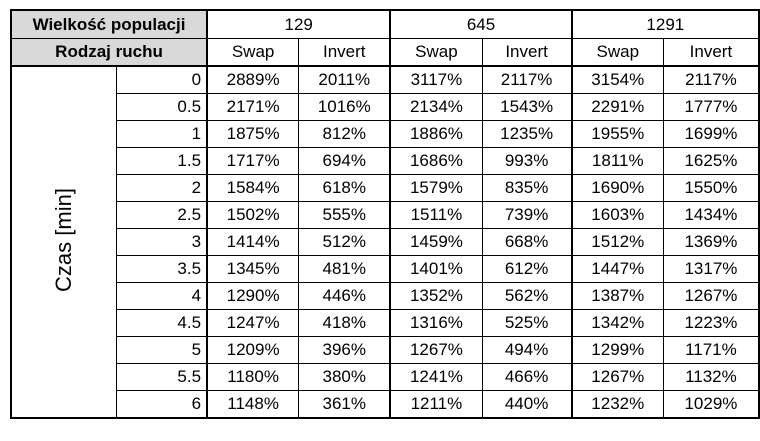 The width and height of the screenshot is (760, 441). What do you see at coordinates (161, 134) in the screenshot?
I see `time-value: 1` at bounding box center [161, 134].